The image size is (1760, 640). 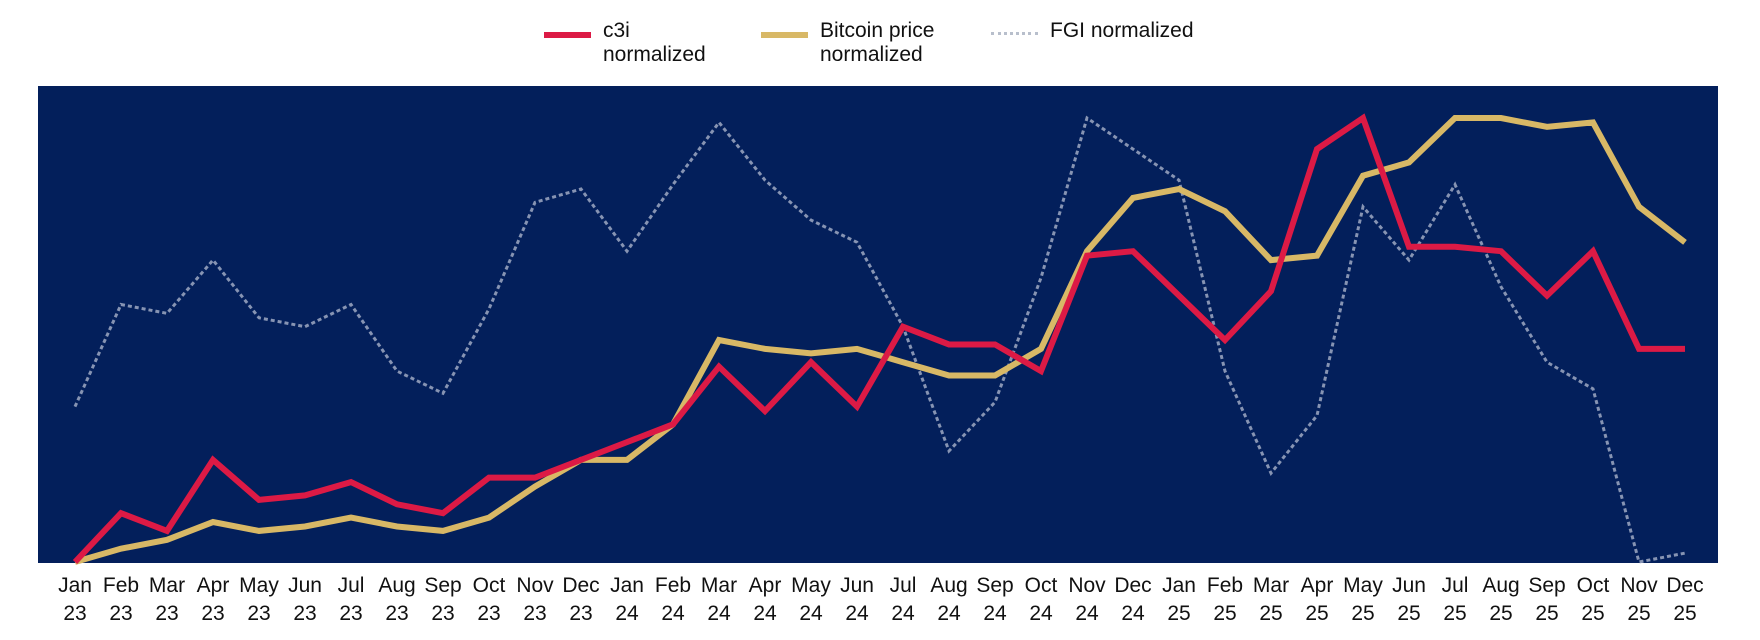 I want to click on x-tick-label-nov-24: Nov 24, so click(x=1087, y=599).